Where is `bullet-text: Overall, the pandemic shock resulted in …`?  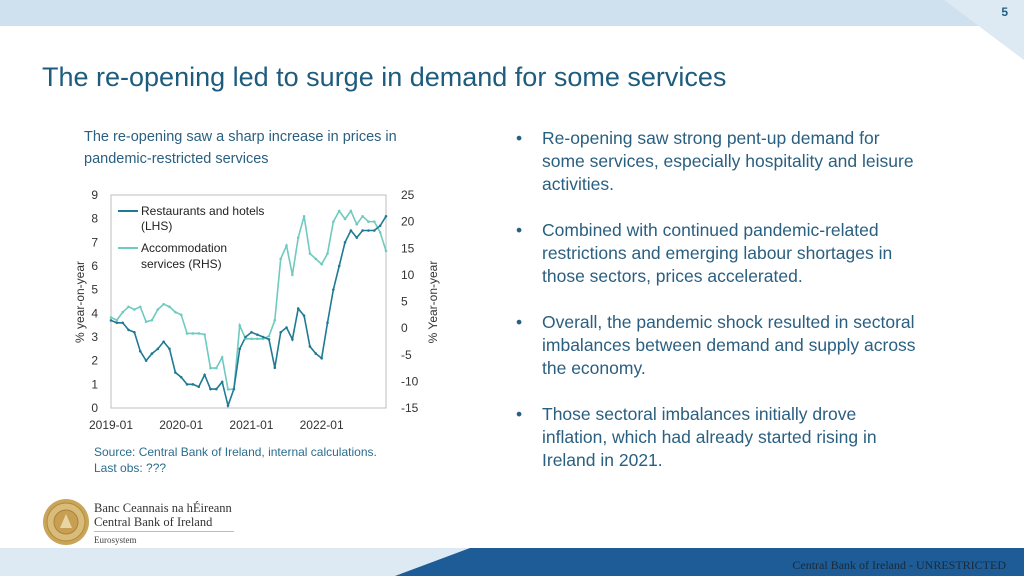
bullet-text: Overall, the pandemic shock resulted in … is located at coordinates (729, 345).